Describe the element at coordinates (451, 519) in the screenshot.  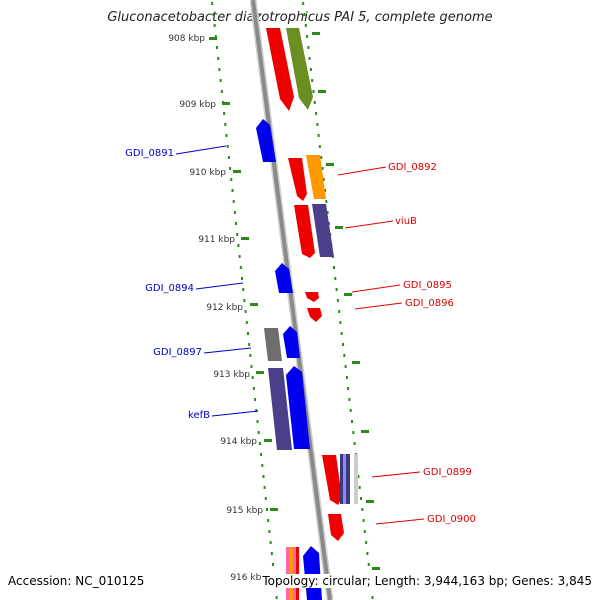
I see `gene-label-gdi0900: GDI_0900` at that location.